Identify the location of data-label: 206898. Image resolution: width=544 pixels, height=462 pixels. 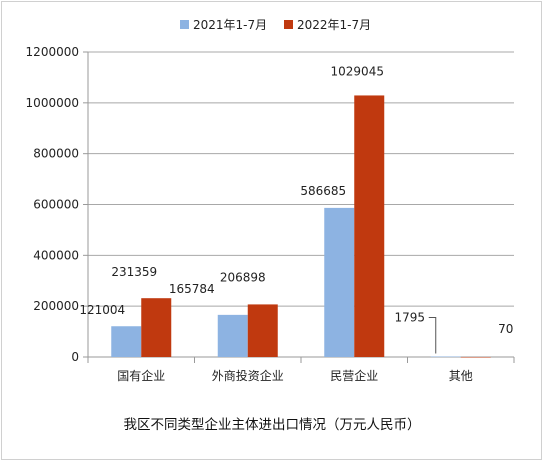
(243, 277).